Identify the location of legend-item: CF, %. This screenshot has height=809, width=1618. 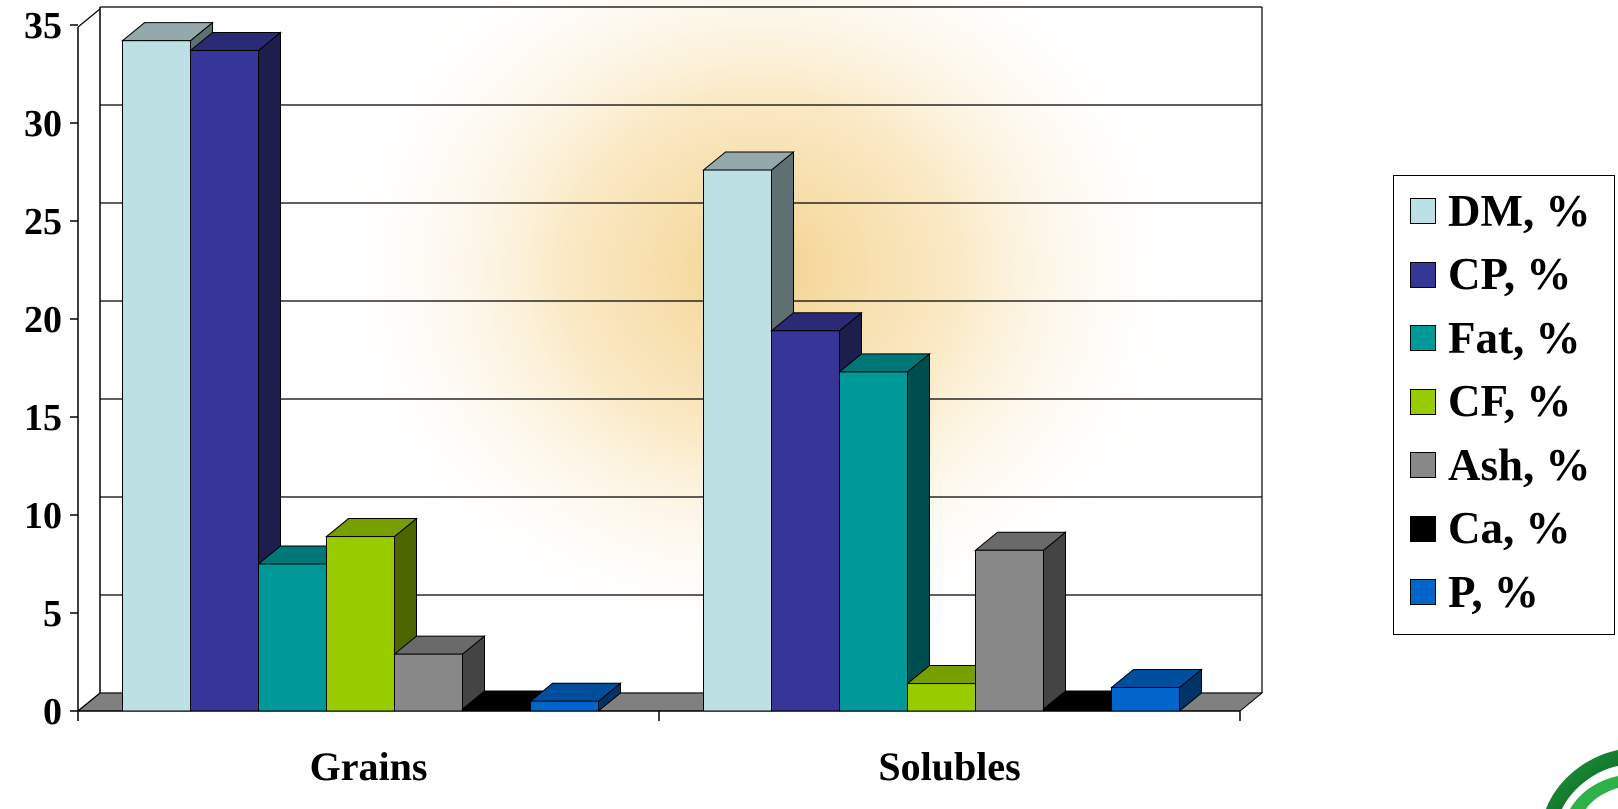
(1490, 402).